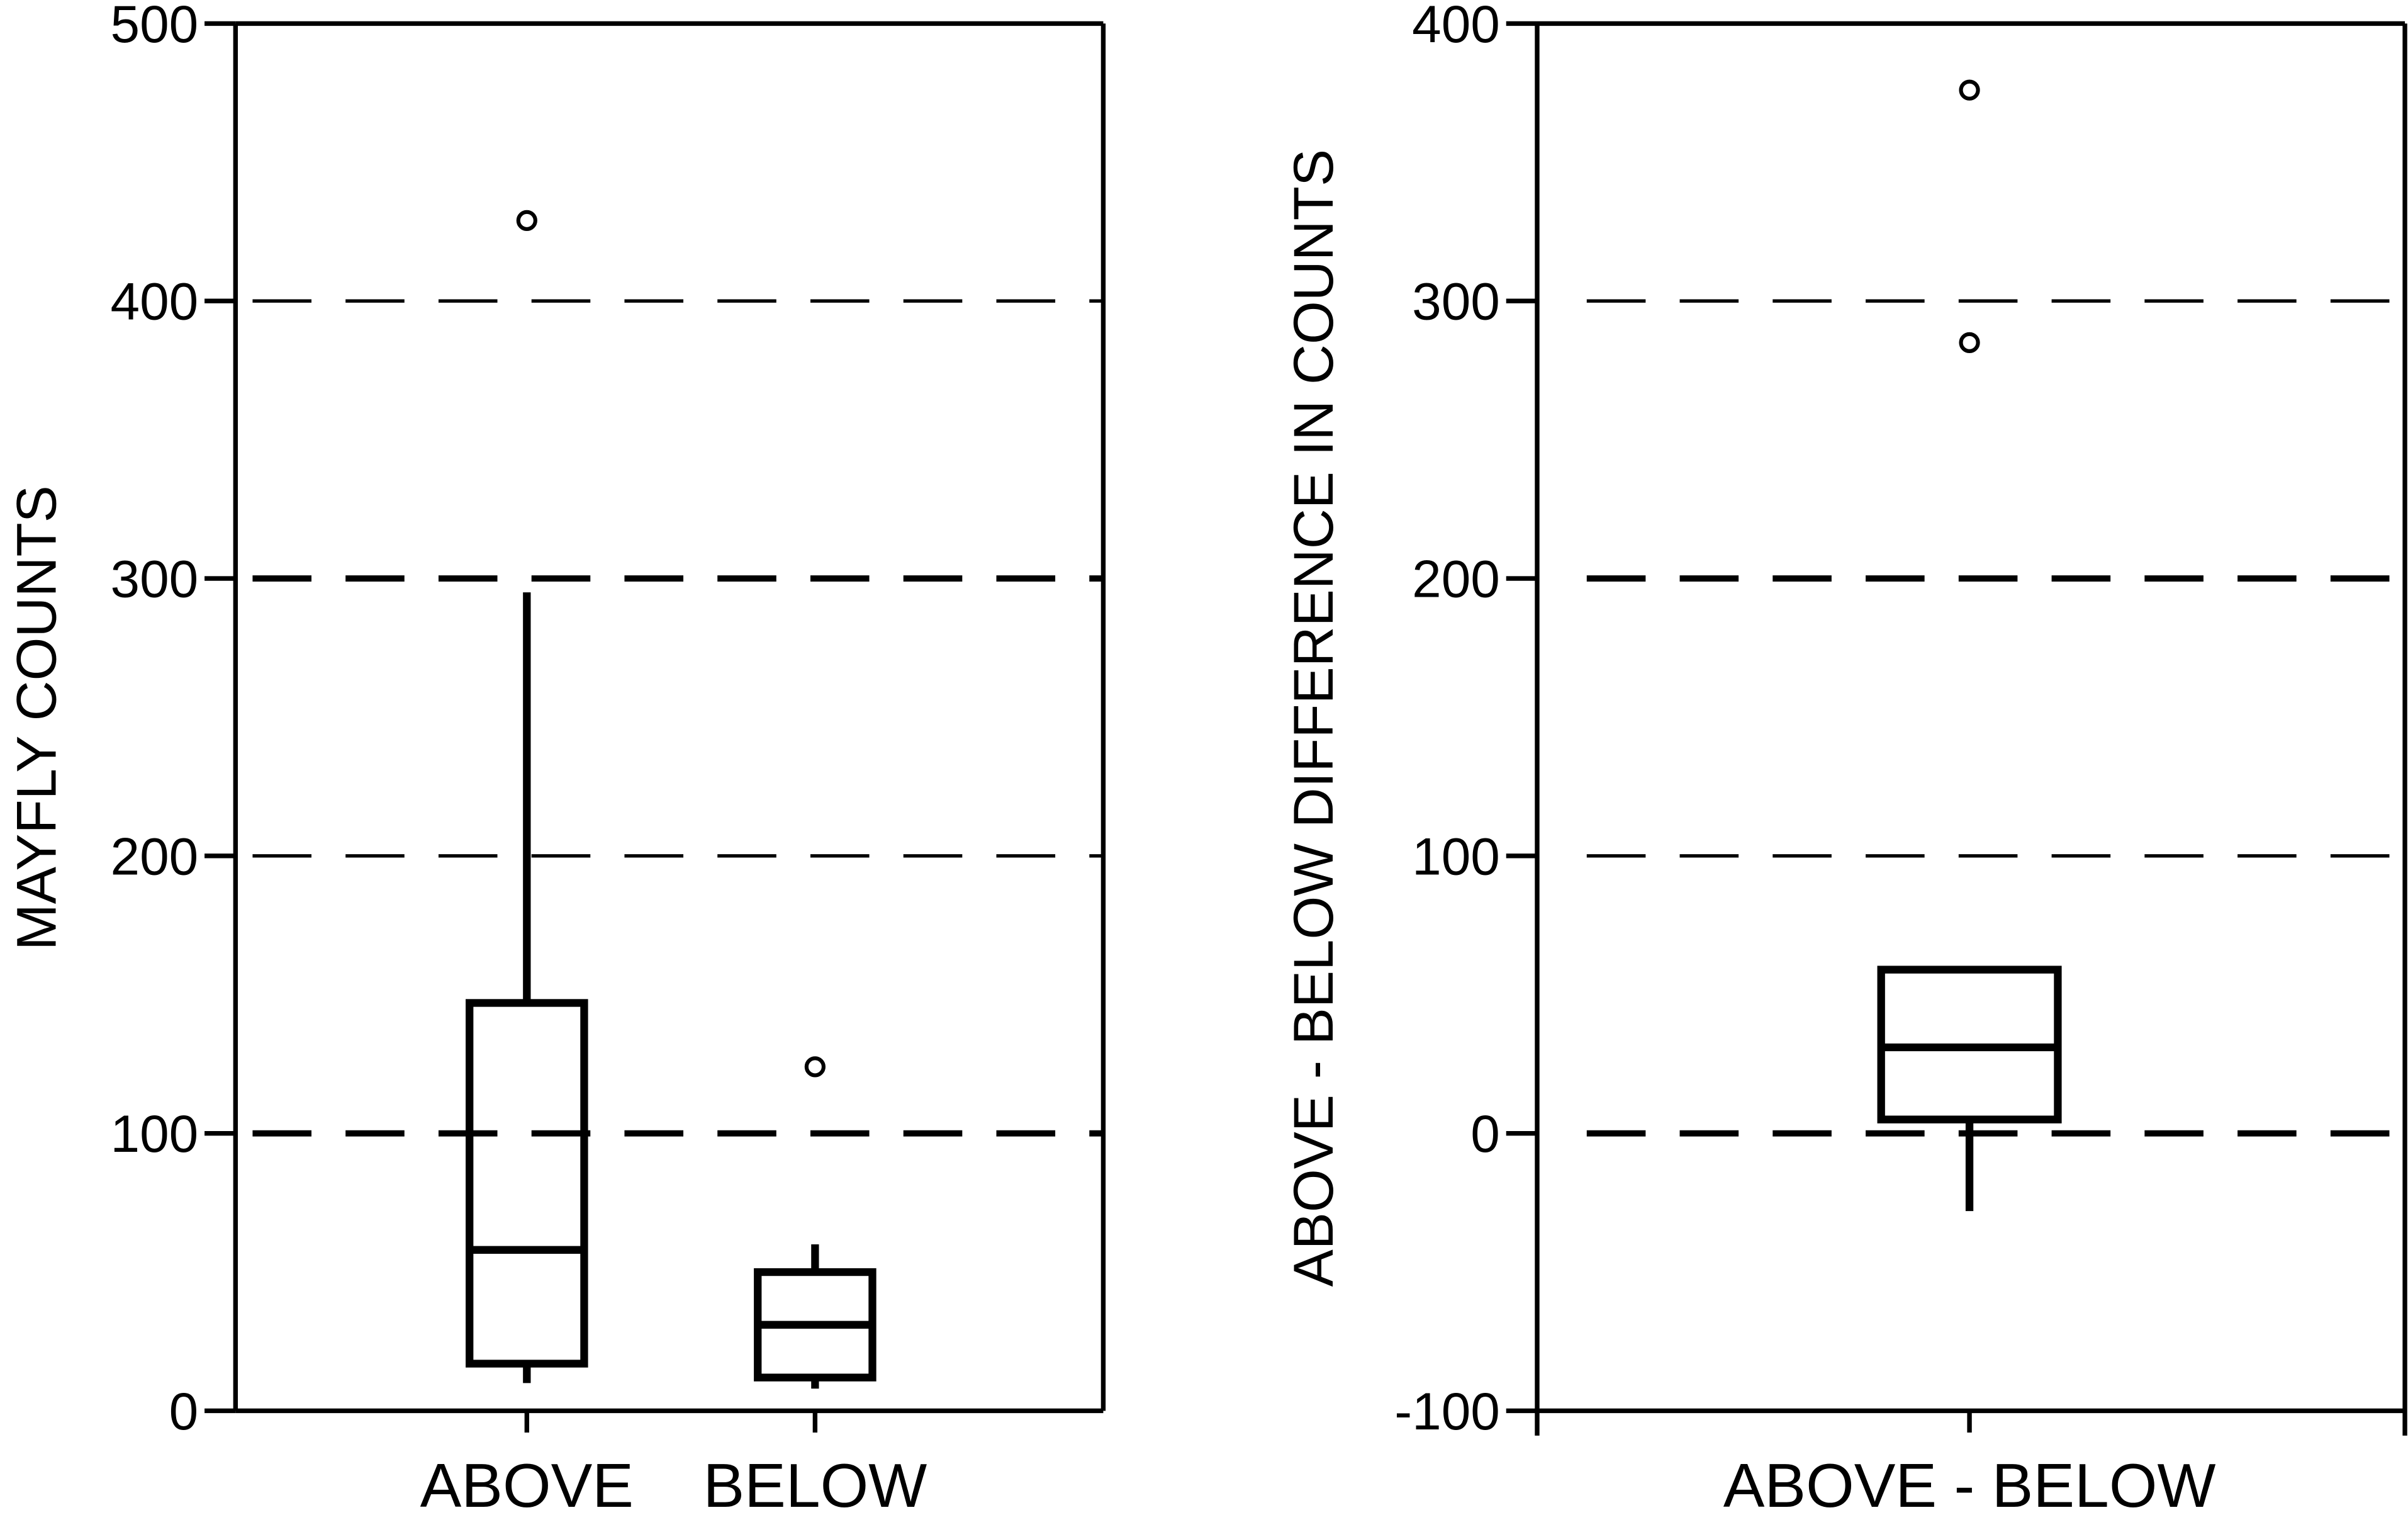 Image resolution: width=2408 pixels, height=1515 pixels. I want to click on box-above-below, so click(1969, 645).